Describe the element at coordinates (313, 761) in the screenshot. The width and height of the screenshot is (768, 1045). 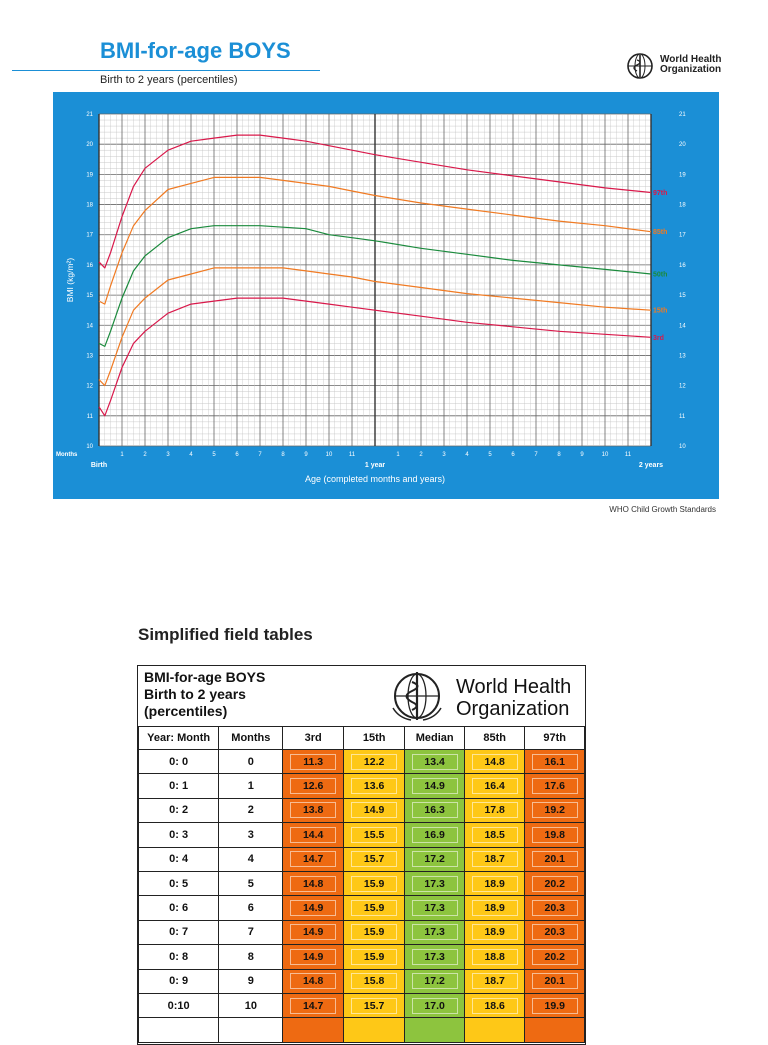
I see `percentile-cell: 11.3` at that location.